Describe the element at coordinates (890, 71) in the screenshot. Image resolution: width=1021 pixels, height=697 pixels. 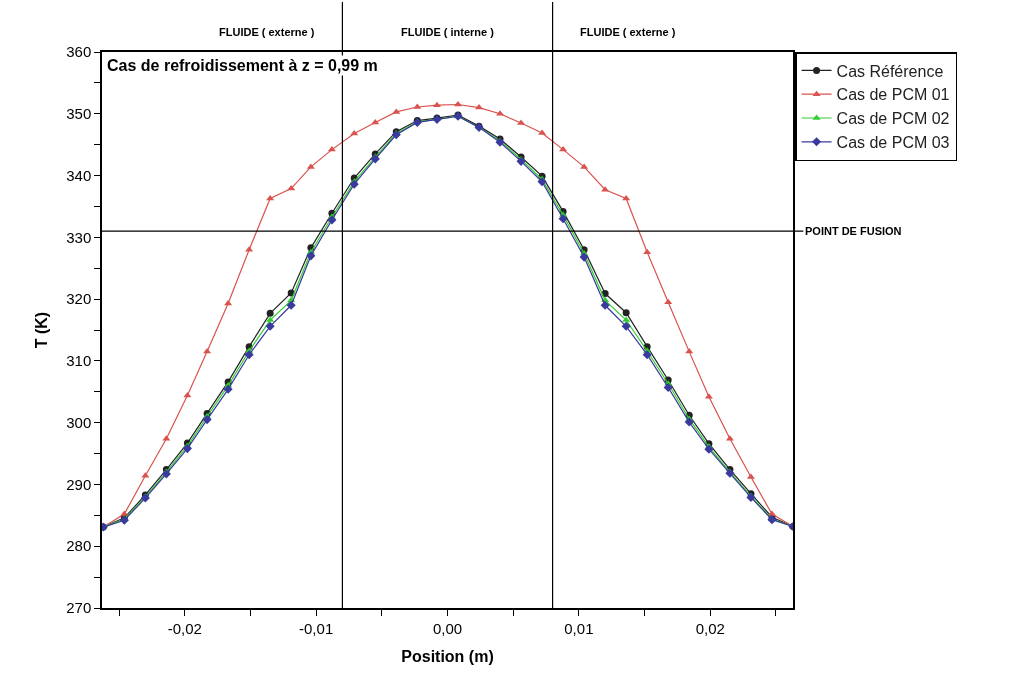
I see `legend-label: Cas Référence` at that location.